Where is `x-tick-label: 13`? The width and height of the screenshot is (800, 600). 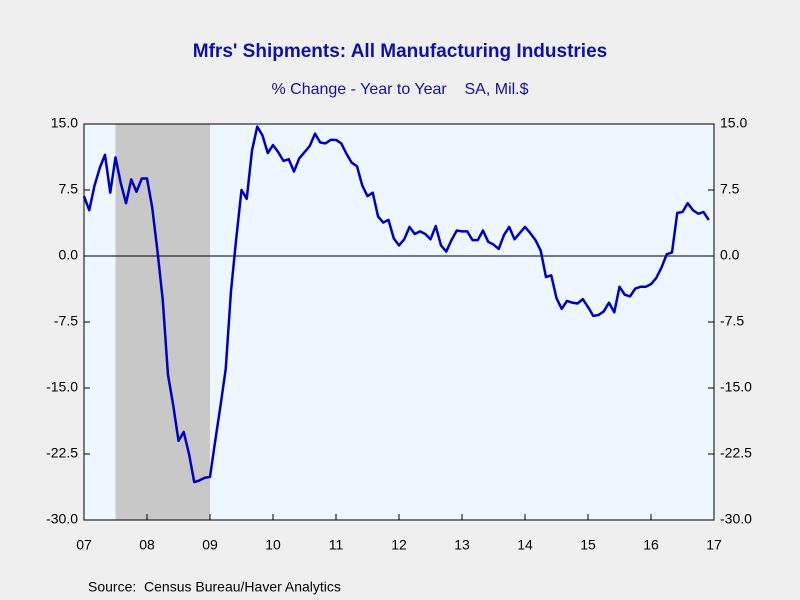
x-tick-label: 13 is located at coordinates (462, 545).